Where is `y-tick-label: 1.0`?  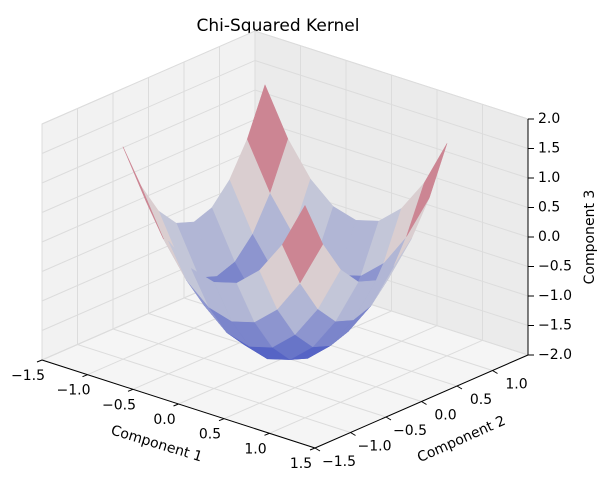
y-tick-label: 1.0 is located at coordinates (516, 385).